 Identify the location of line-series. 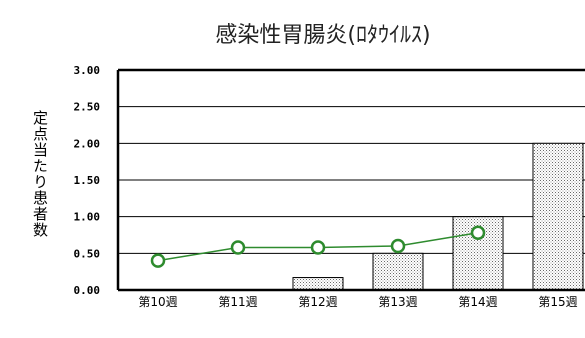
(318, 246).